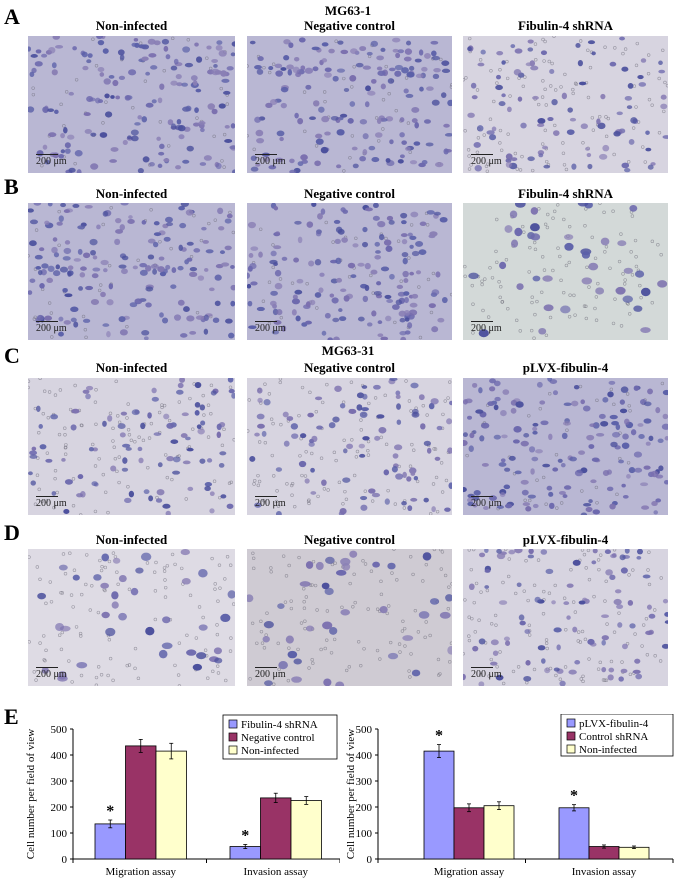  I want to click on panel-letter-a: A, so click(12, 16).